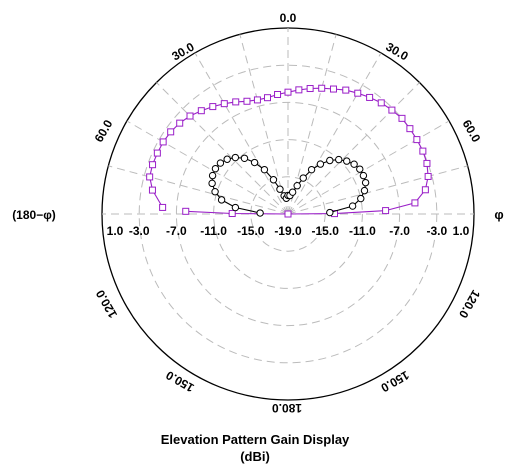 The image size is (510, 471). What do you see at coordinates (399, 231) in the screenshot?
I see `radial-tick-right: -7.0` at bounding box center [399, 231].